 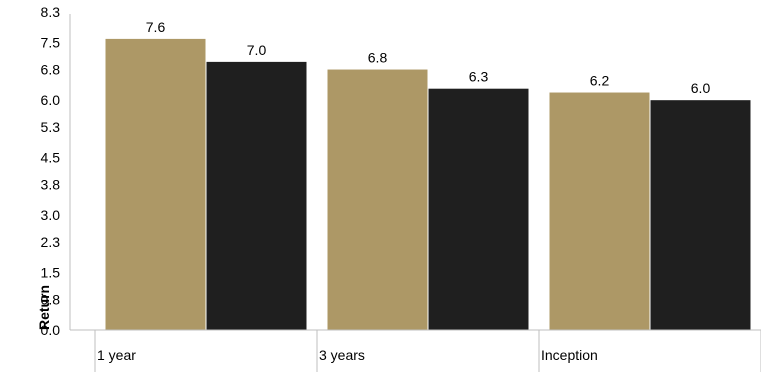 What do you see at coordinates (51, 43) in the screenshot?
I see `y-tick-label: 7.5` at bounding box center [51, 43].